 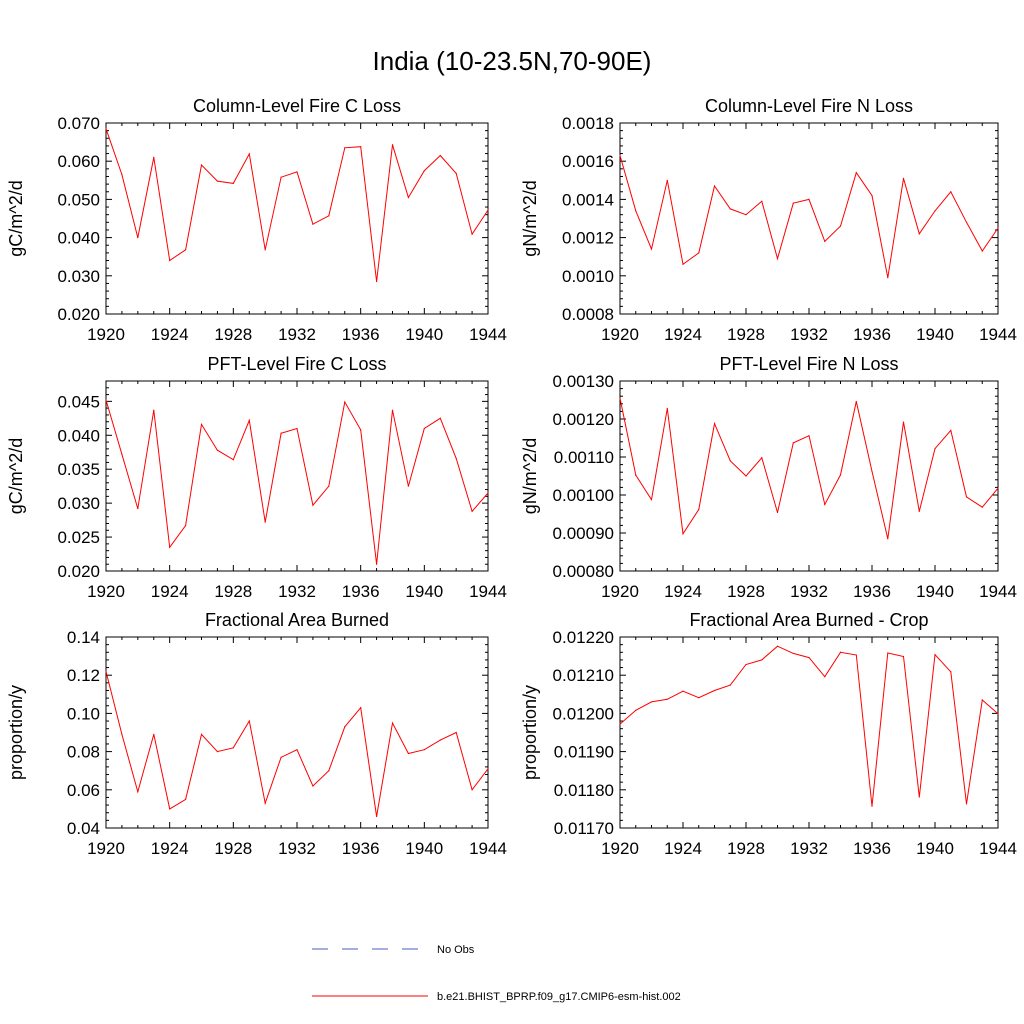 I want to click on y-tick-label: 0.00130, so click(x=583, y=381).